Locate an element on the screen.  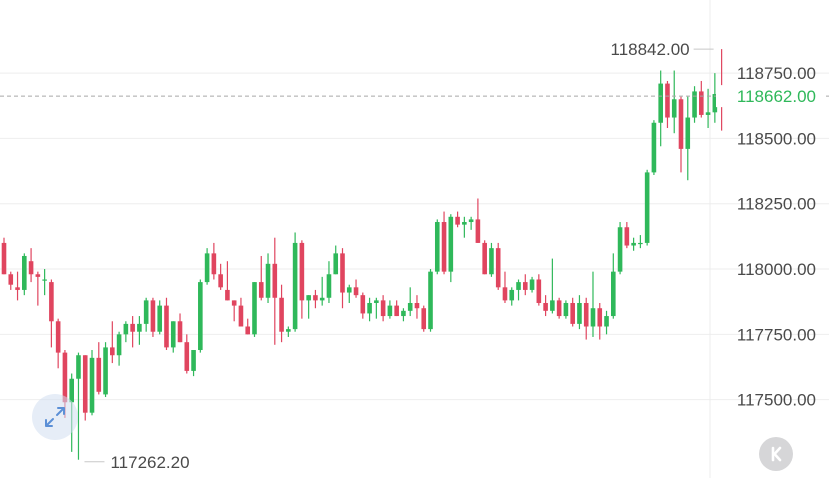
expand-button is located at coordinates (55, 417).